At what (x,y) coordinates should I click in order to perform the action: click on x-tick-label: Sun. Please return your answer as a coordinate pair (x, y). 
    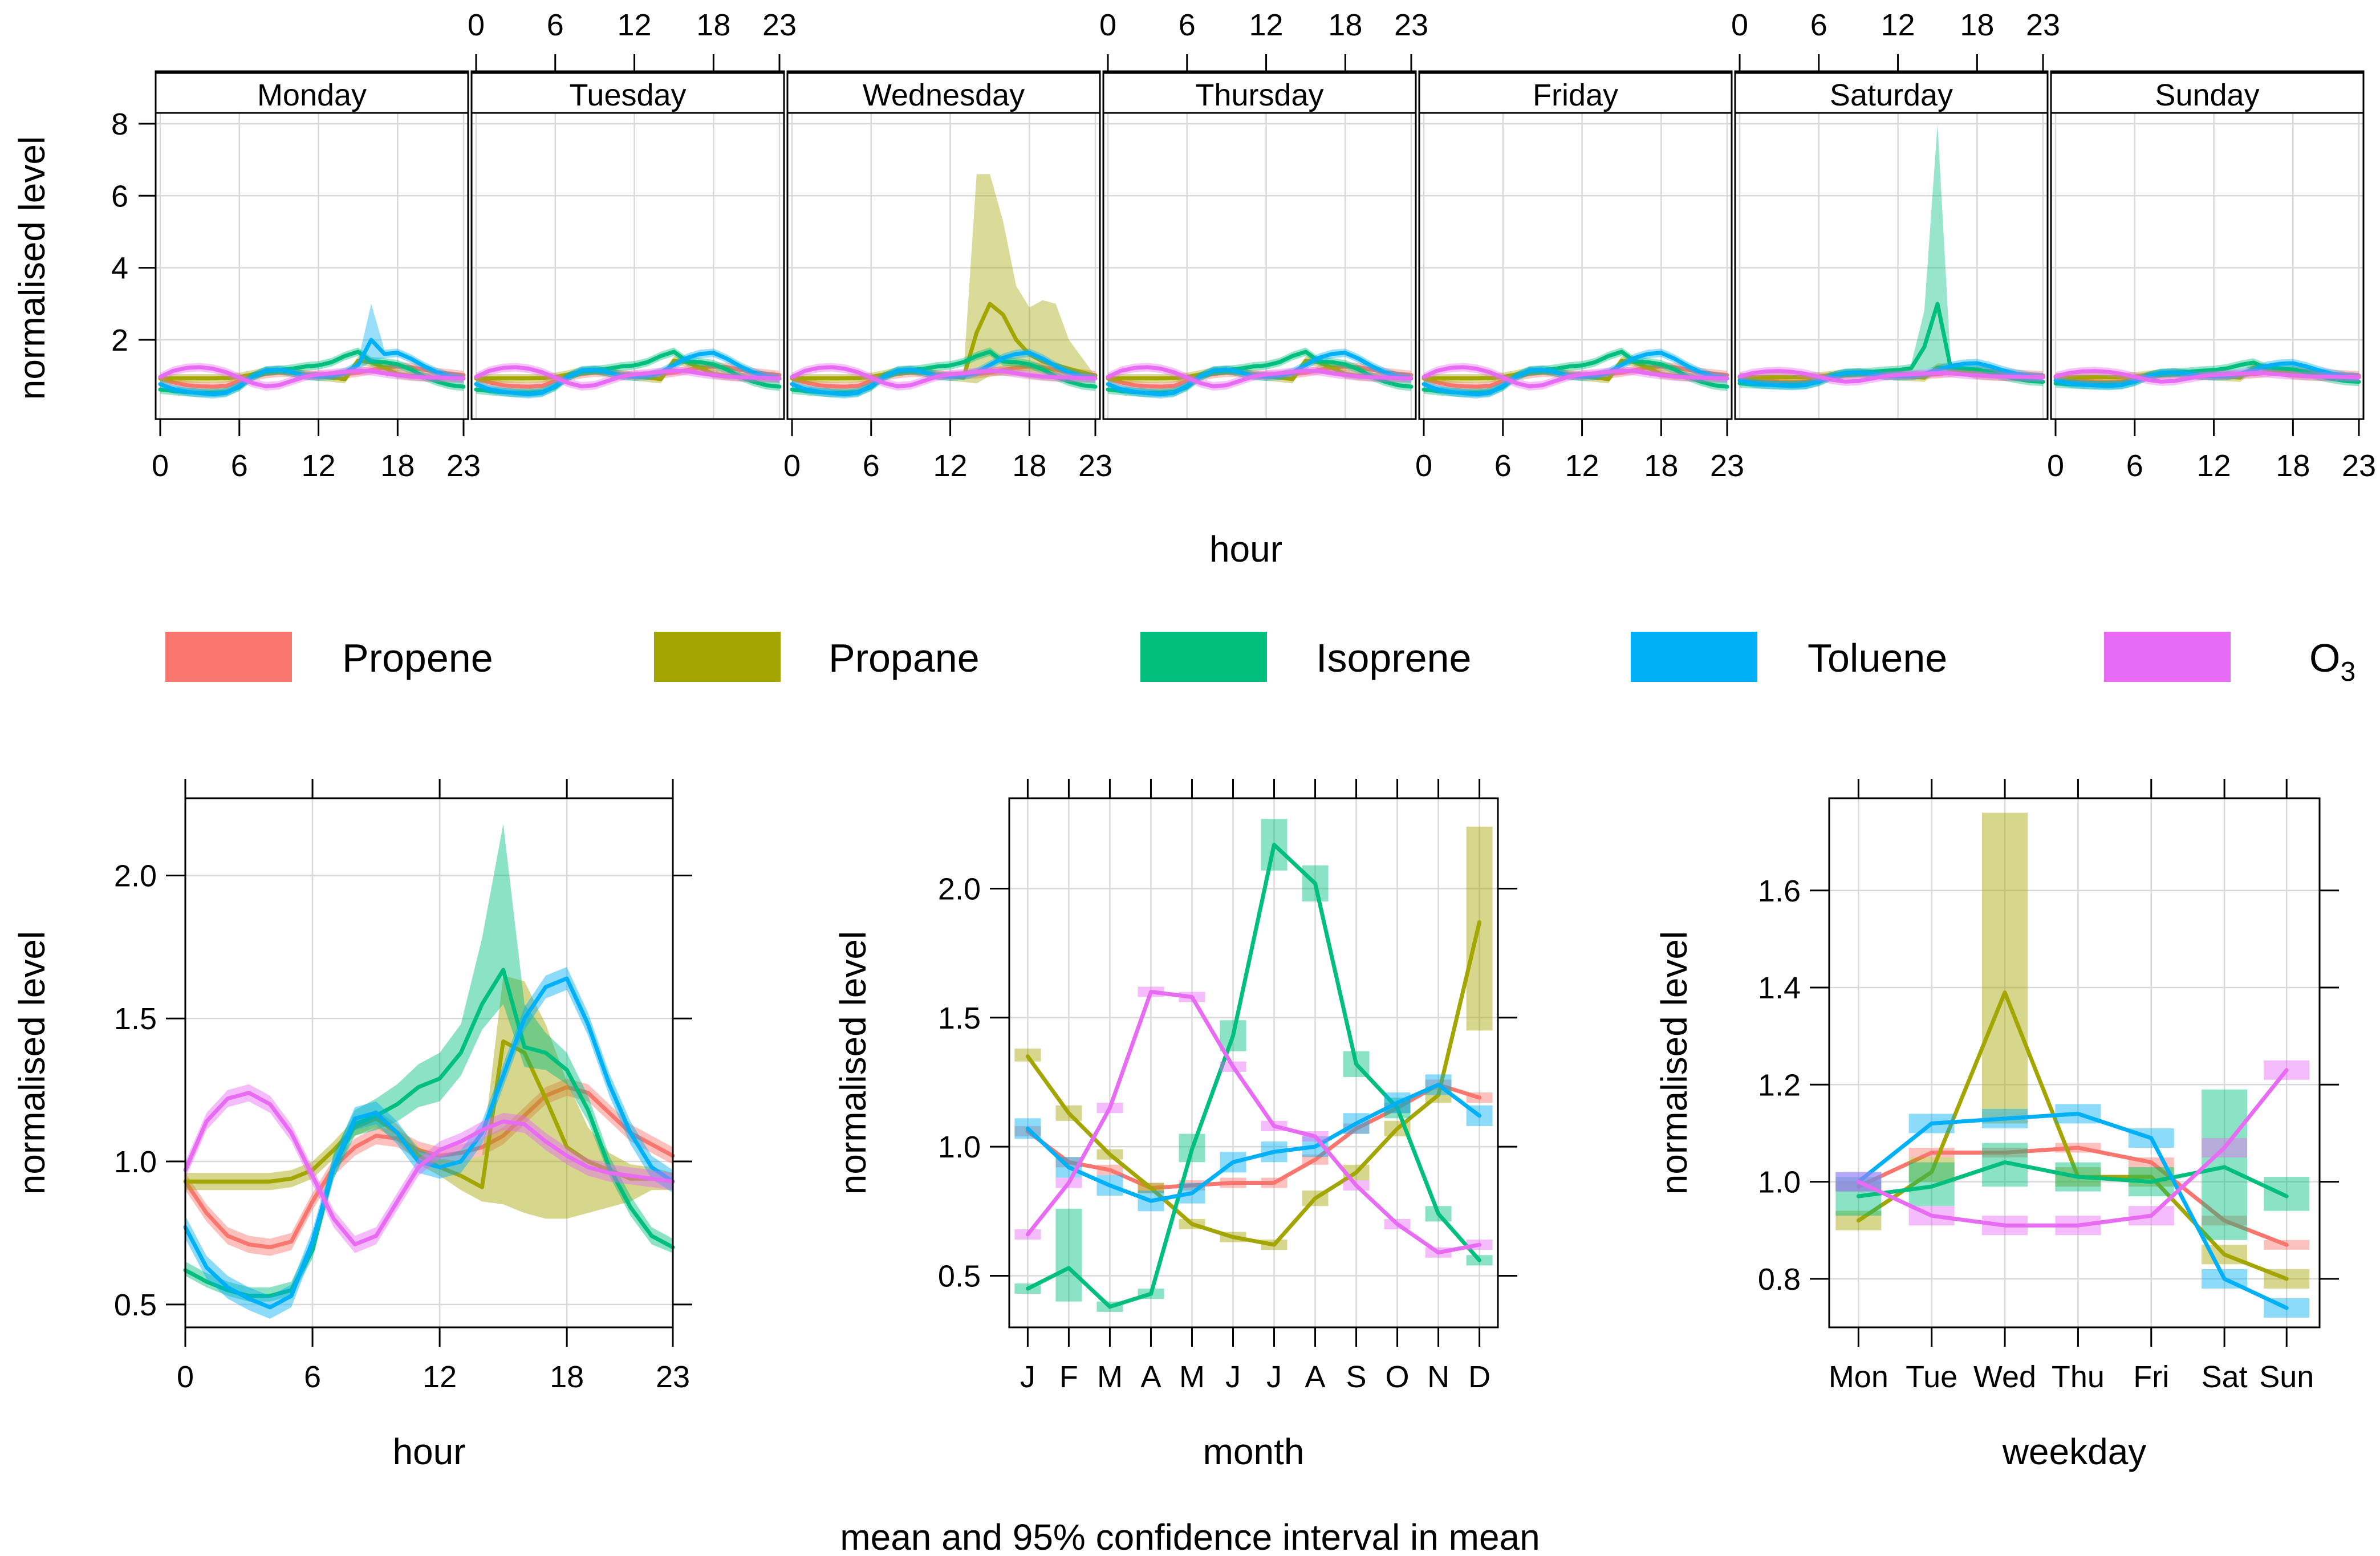
    Looking at the image, I should click on (2286, 1377).